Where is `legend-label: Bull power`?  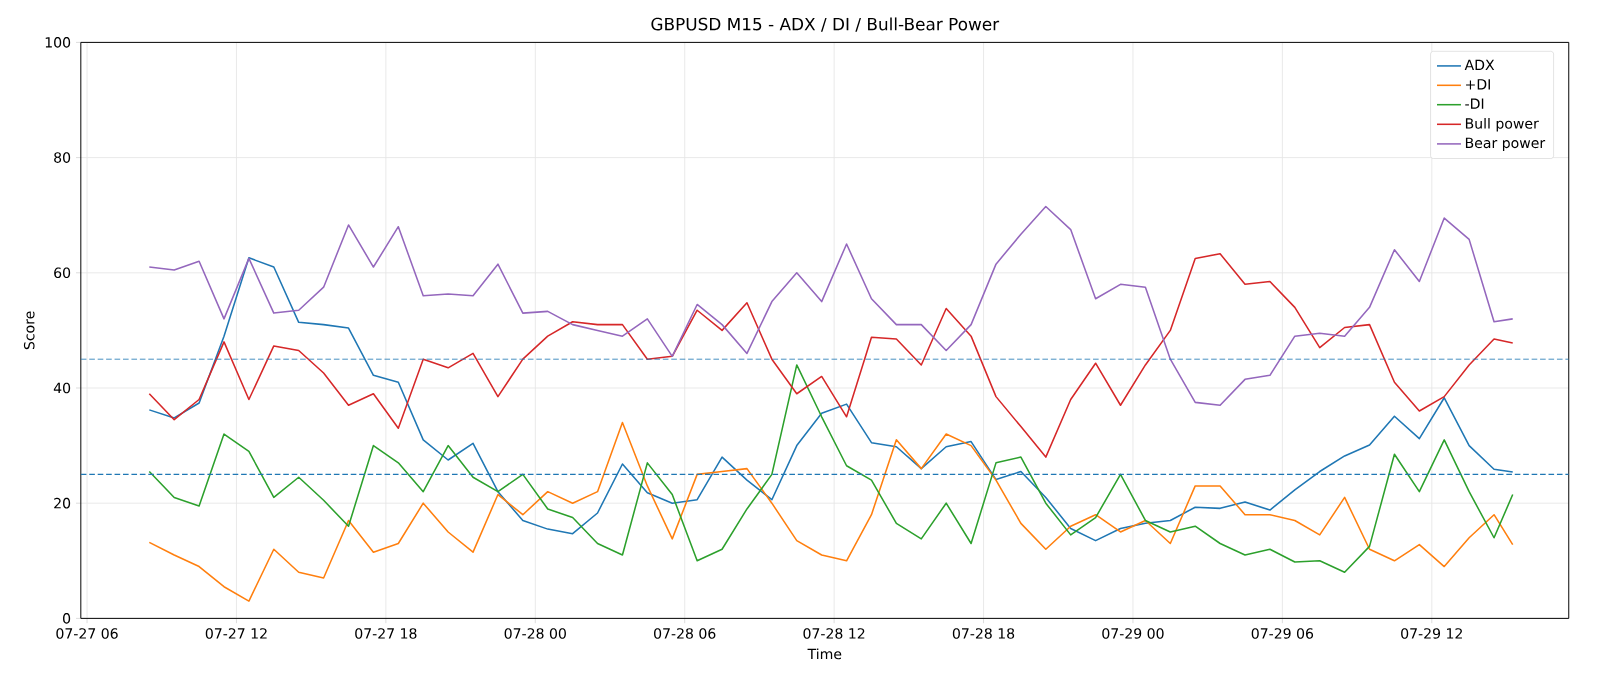
legend-label: Bull power is located at coordinates (1502, 124).